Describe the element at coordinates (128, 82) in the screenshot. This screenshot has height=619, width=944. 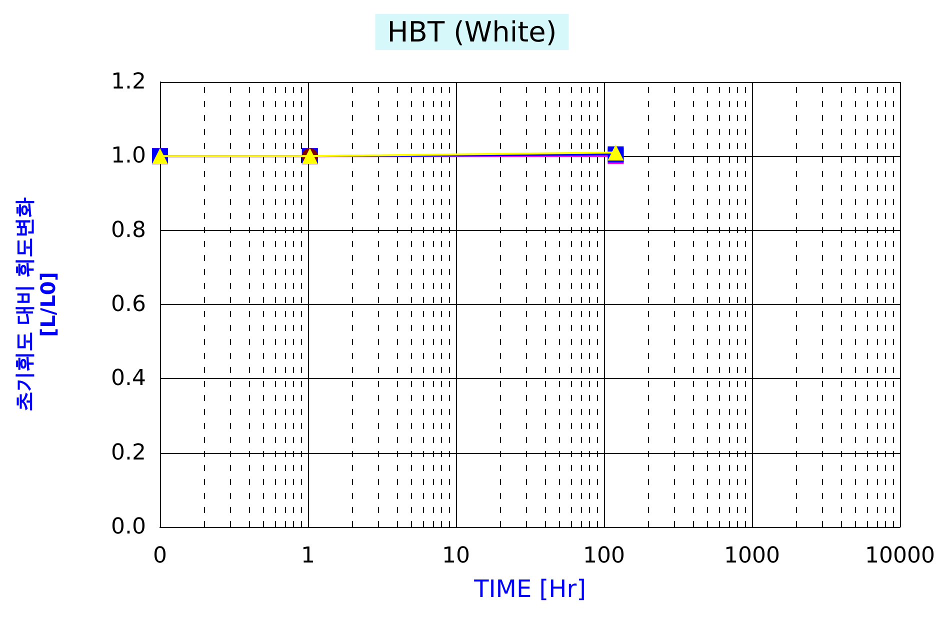
I see `y-tick-label: 1.2` at that location.